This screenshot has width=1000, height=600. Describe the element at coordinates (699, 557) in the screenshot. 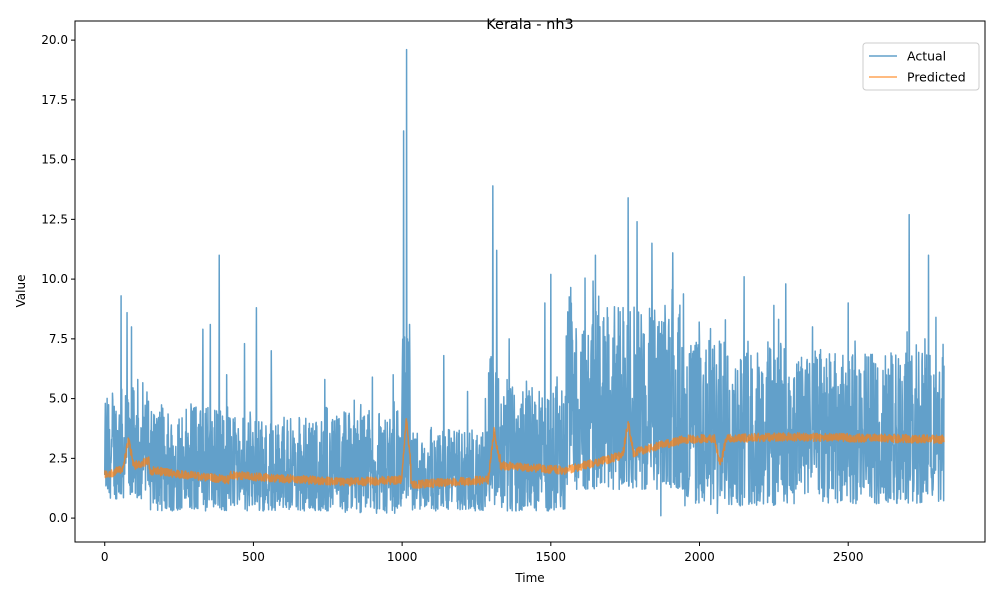

I see `x-tick-label: 2000` at that location.